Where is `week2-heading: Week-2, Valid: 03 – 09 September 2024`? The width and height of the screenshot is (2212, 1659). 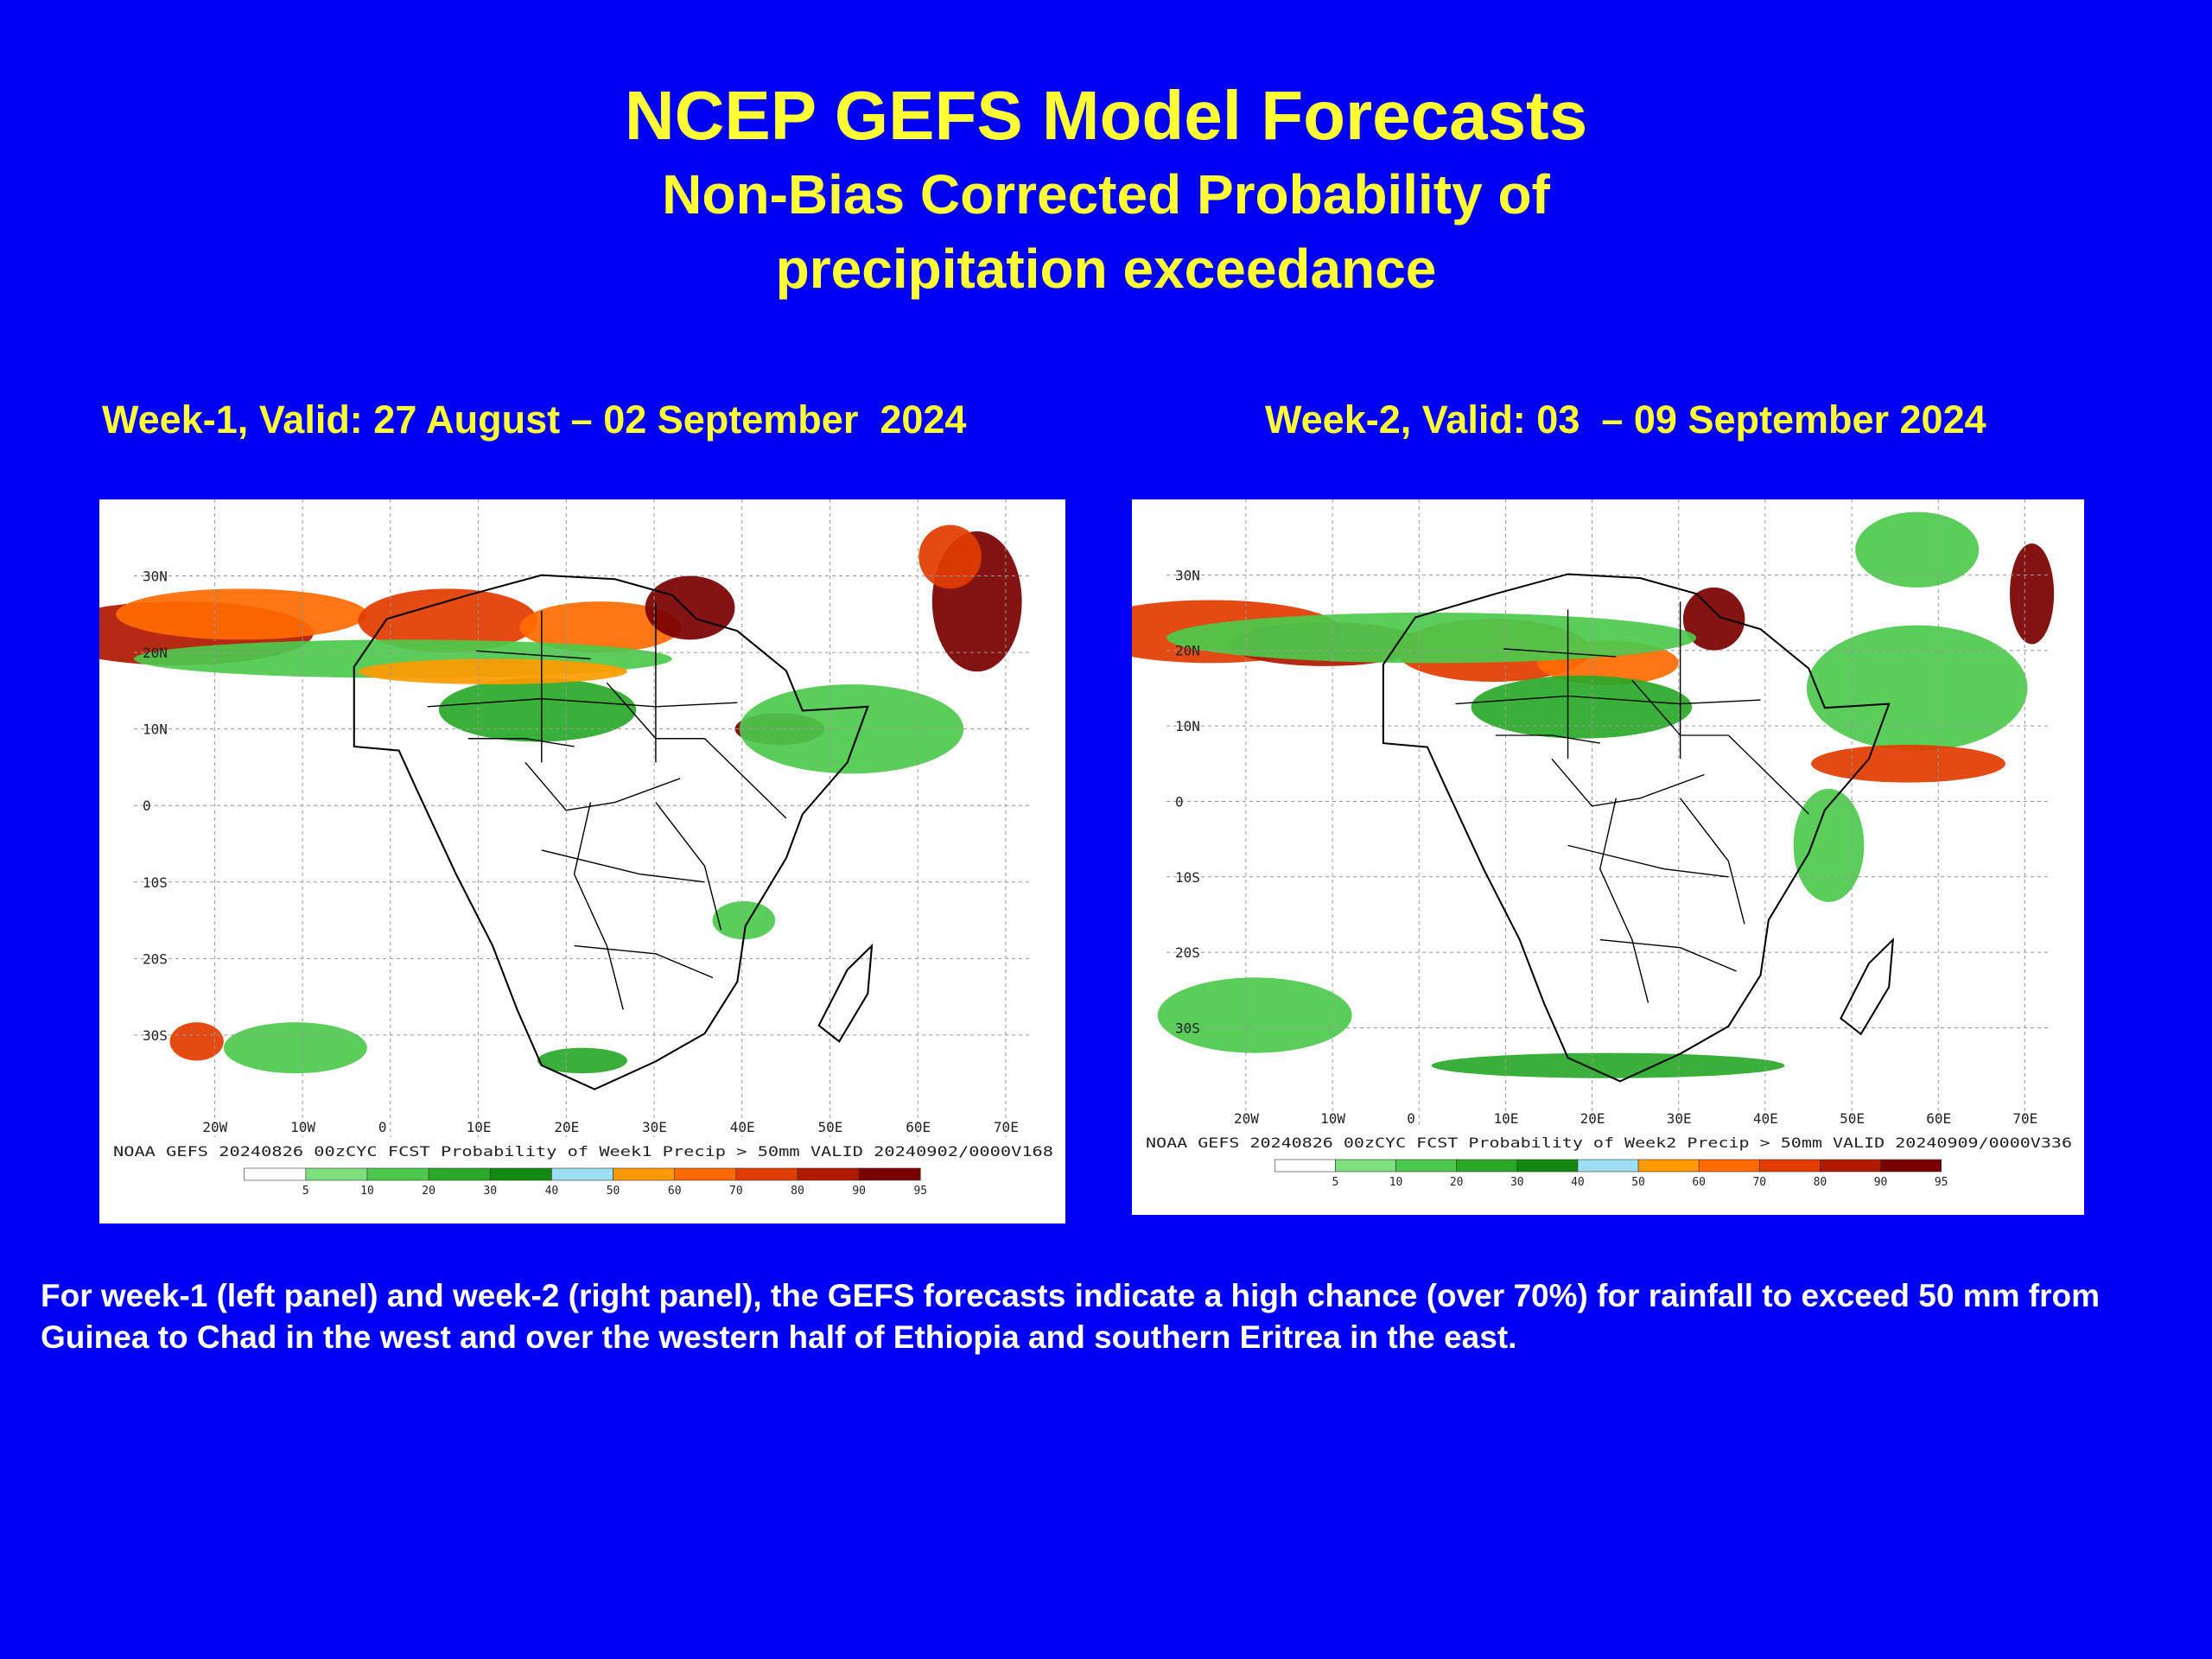
week2-heading: Week-2, Valid: 03 – 09 September 2024 is located at coordinates (1625, 419).